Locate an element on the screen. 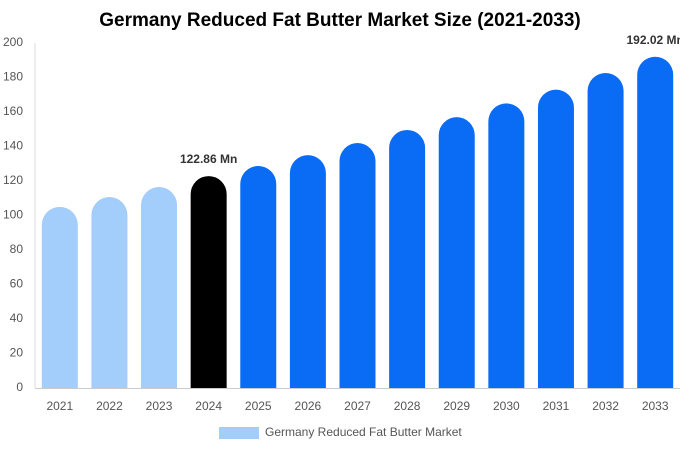 The height and width of the screenshot is (450, 680). x-tick-label: 2031 is located at coordinates (556, 406).